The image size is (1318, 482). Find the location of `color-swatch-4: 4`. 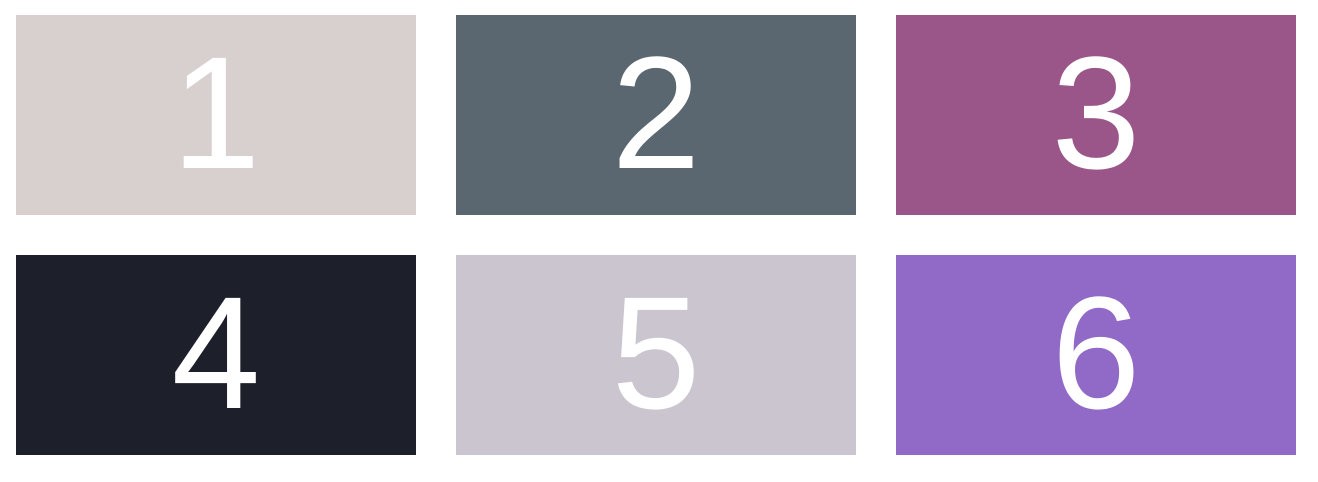

color-swatch-4: 4 is located at coordinates (216, 355).